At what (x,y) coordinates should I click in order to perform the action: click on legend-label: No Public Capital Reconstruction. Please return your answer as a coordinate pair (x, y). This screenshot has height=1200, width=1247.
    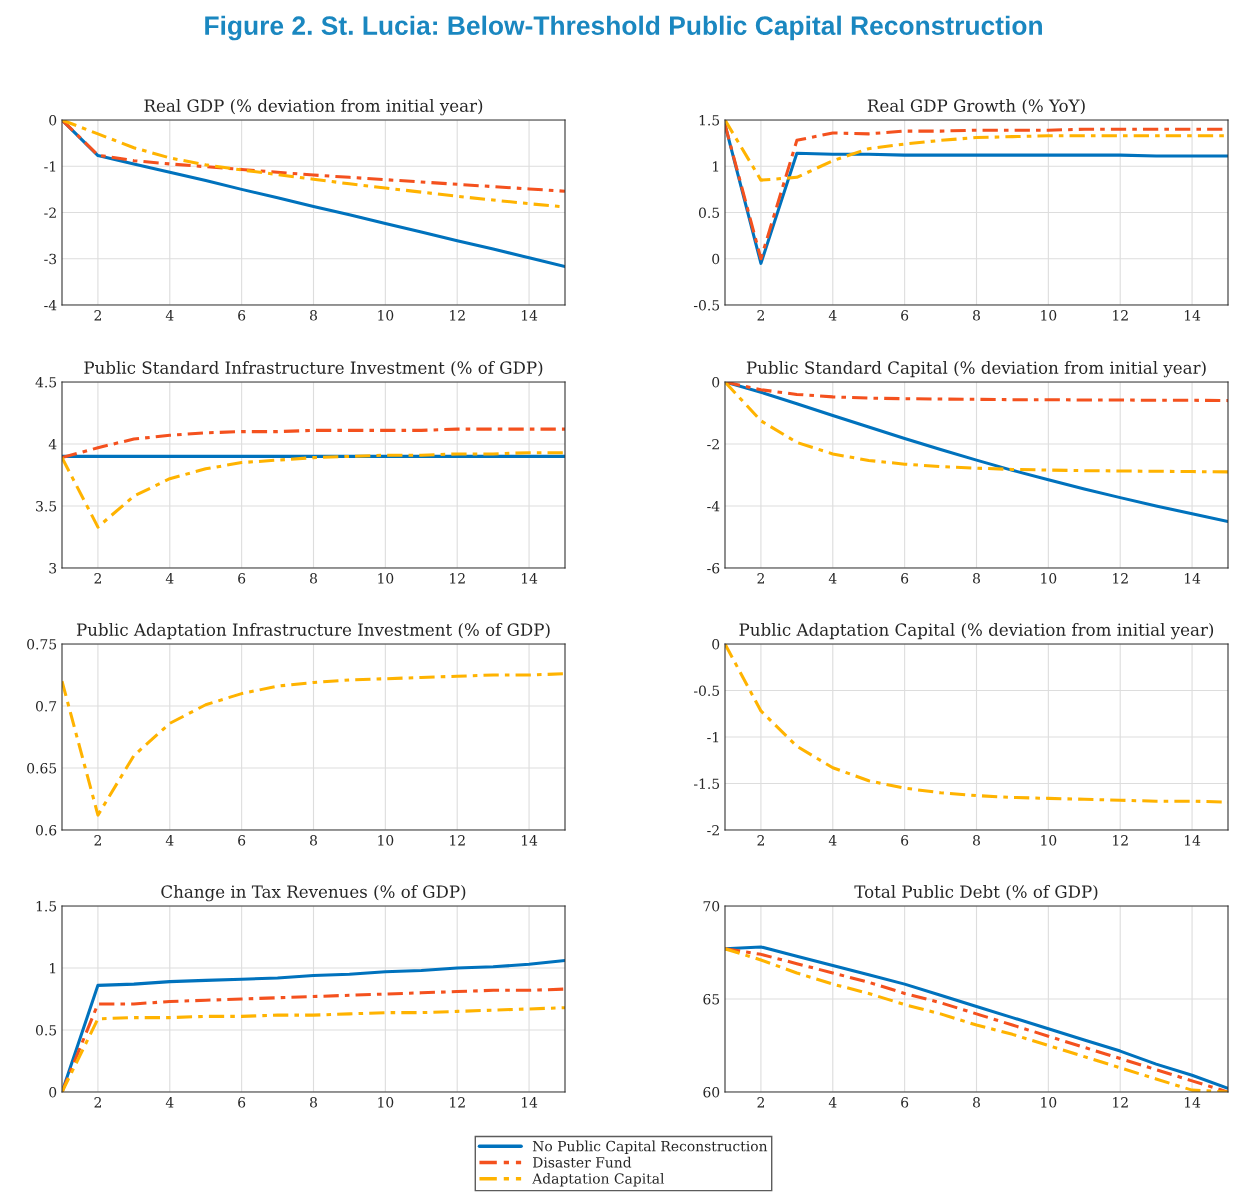
    Looking at the image, I should click on (650, 1147).